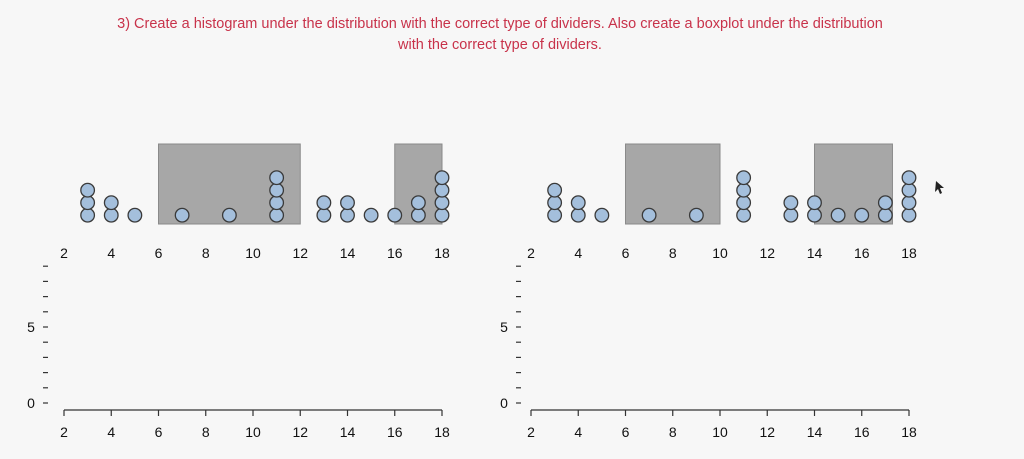  I want to click on dotplot-right: 2 4 6 8 10 12 14 16 18, so click(722, 202).